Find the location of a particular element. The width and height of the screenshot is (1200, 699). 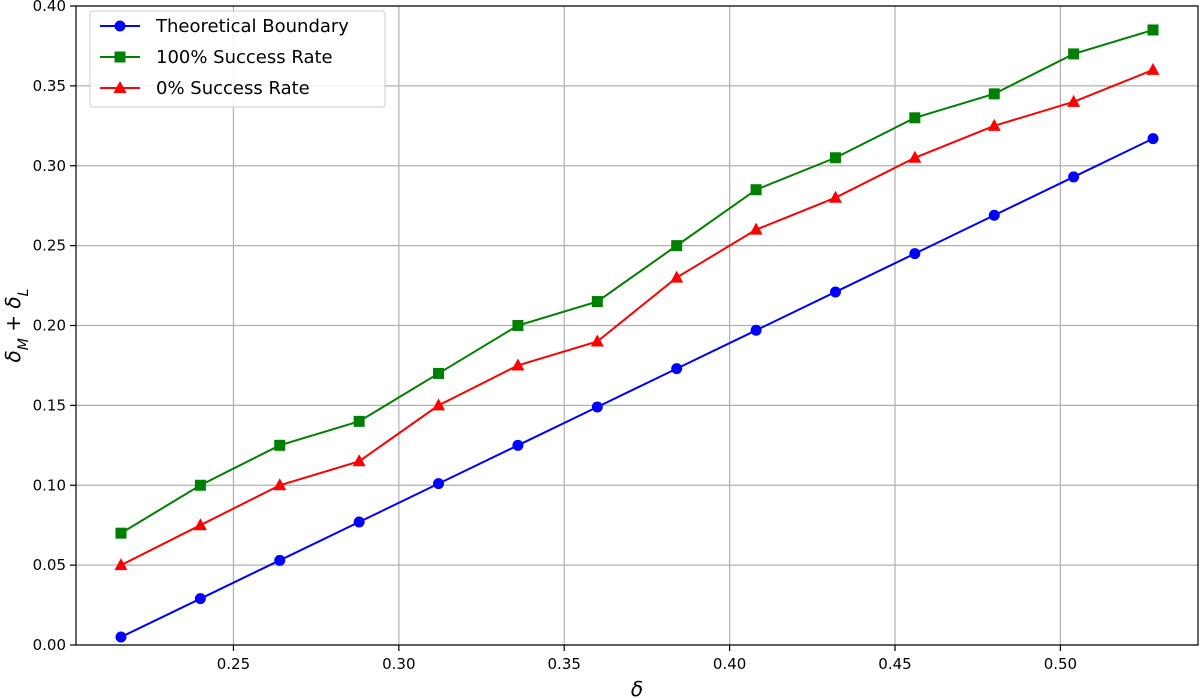

y-tick-label: 0.05 is located at coordinates (49, 565).